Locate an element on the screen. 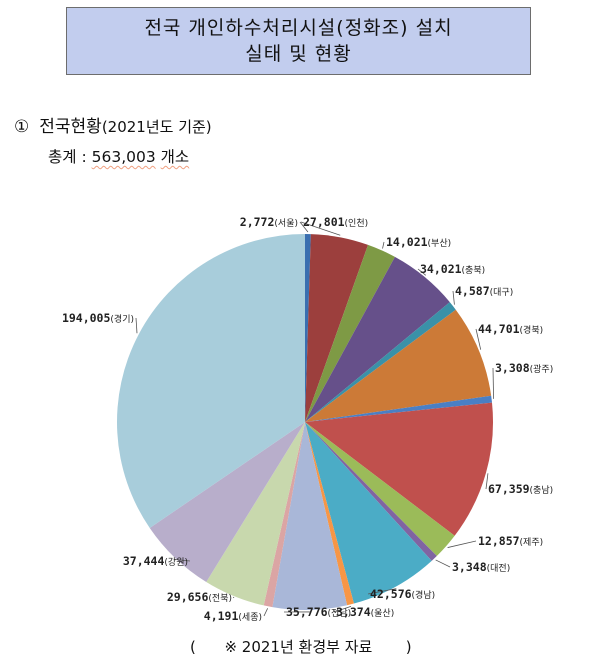 Image resolution: width=600 pixels, height=659 pixels. data-label-2: 14,021(부산) is located at coordinates (418, 242).